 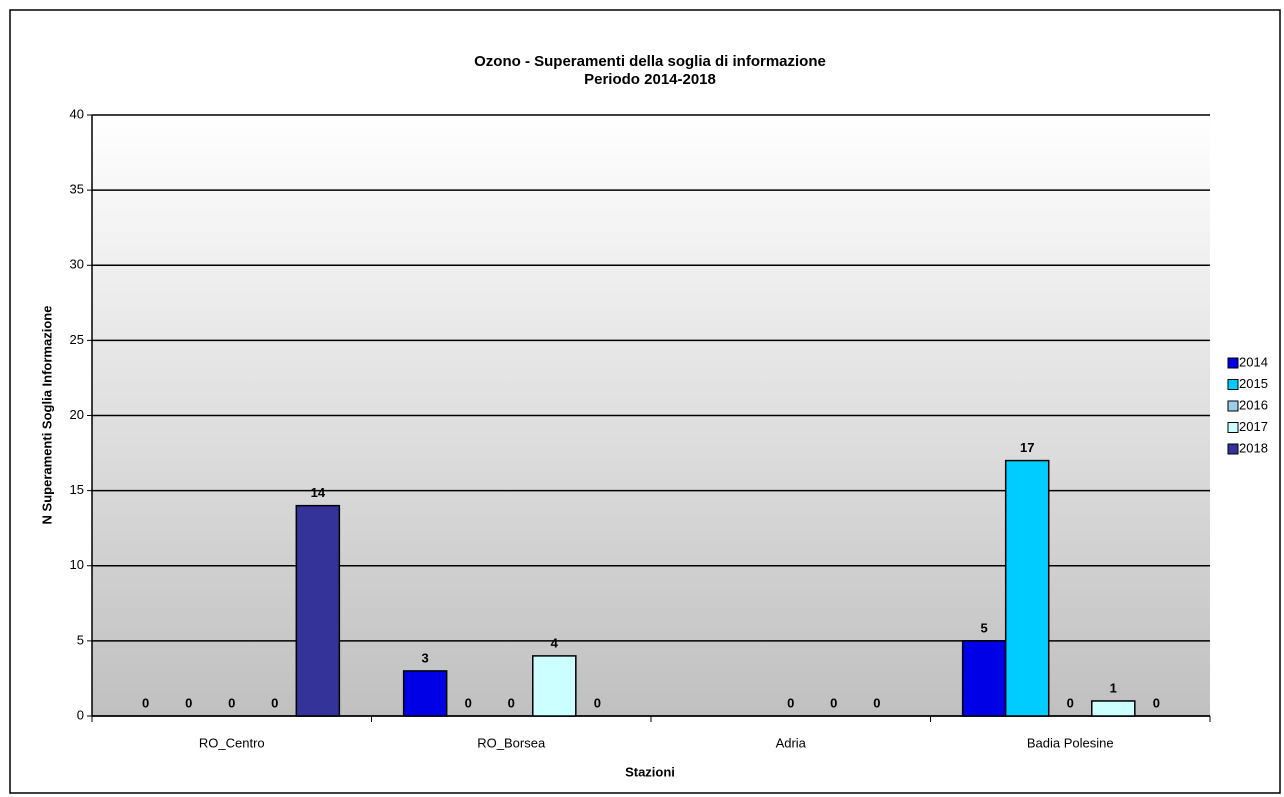 I want to click on y-tick-label: 20, so click(x=77, y=414).